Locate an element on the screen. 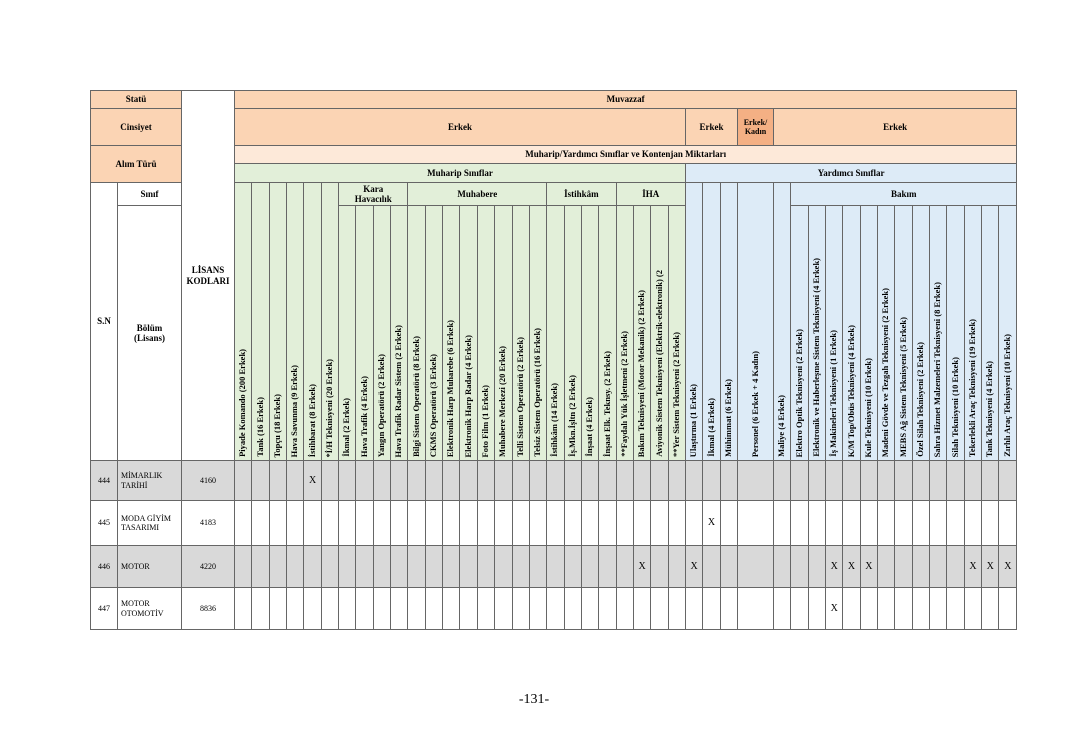 Image resolution: width=1068 pixels, height=755 pixels. class-column-label: Kule Teknisyeni (10 Erkek) is located at coordinates (868, 407).